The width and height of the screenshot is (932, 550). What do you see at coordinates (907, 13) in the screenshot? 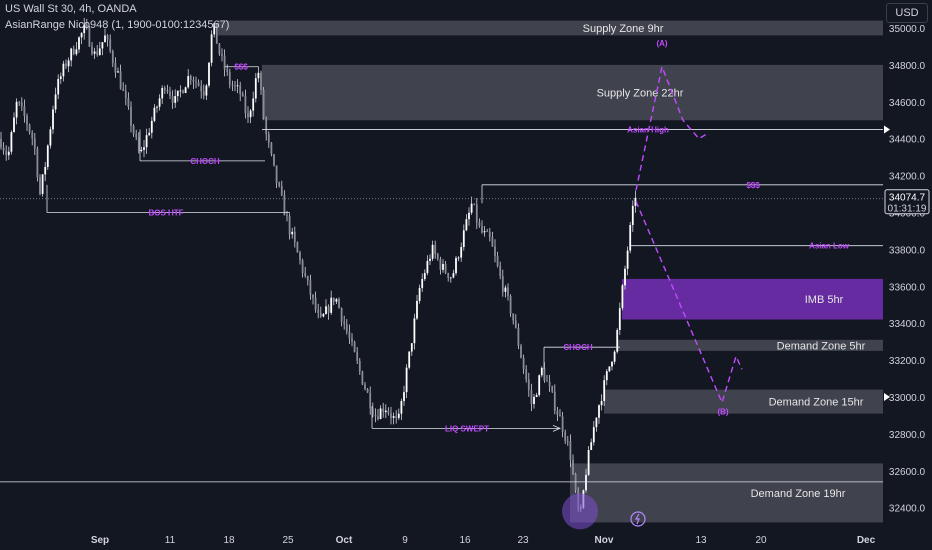
I see `currency-button: USD` at bounding box center [907, 13].